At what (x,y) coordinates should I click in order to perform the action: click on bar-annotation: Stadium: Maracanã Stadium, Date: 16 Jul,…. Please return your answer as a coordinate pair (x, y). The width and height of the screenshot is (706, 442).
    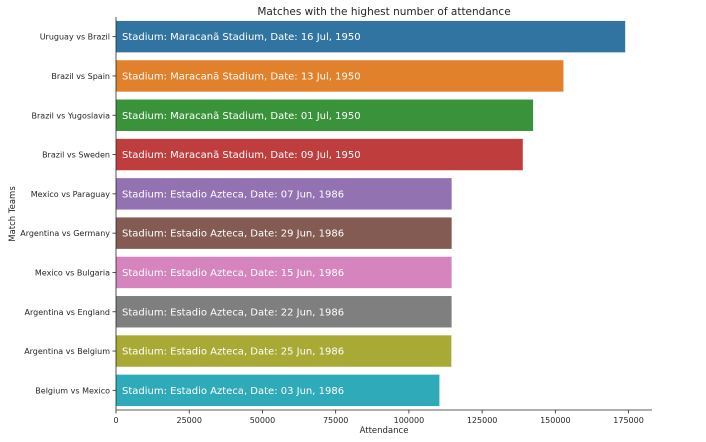
    Looking at the image, I should click on (241, 37).